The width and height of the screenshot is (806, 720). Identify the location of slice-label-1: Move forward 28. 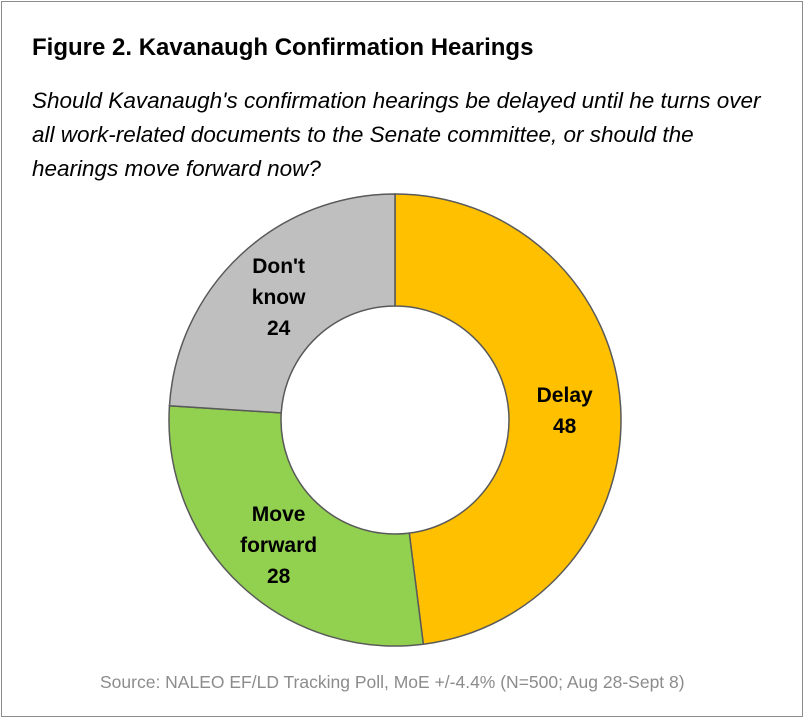
(278, 545).